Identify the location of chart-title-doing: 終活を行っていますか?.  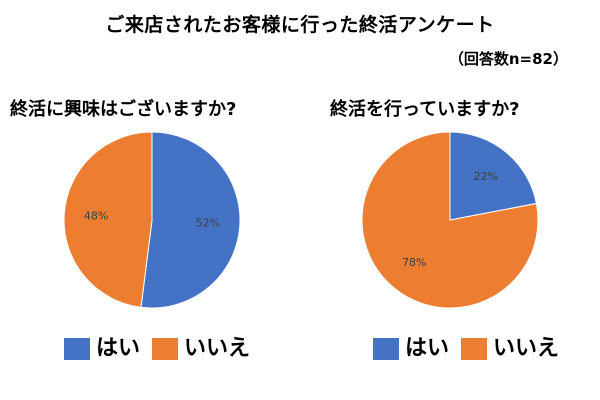
(425, 109).